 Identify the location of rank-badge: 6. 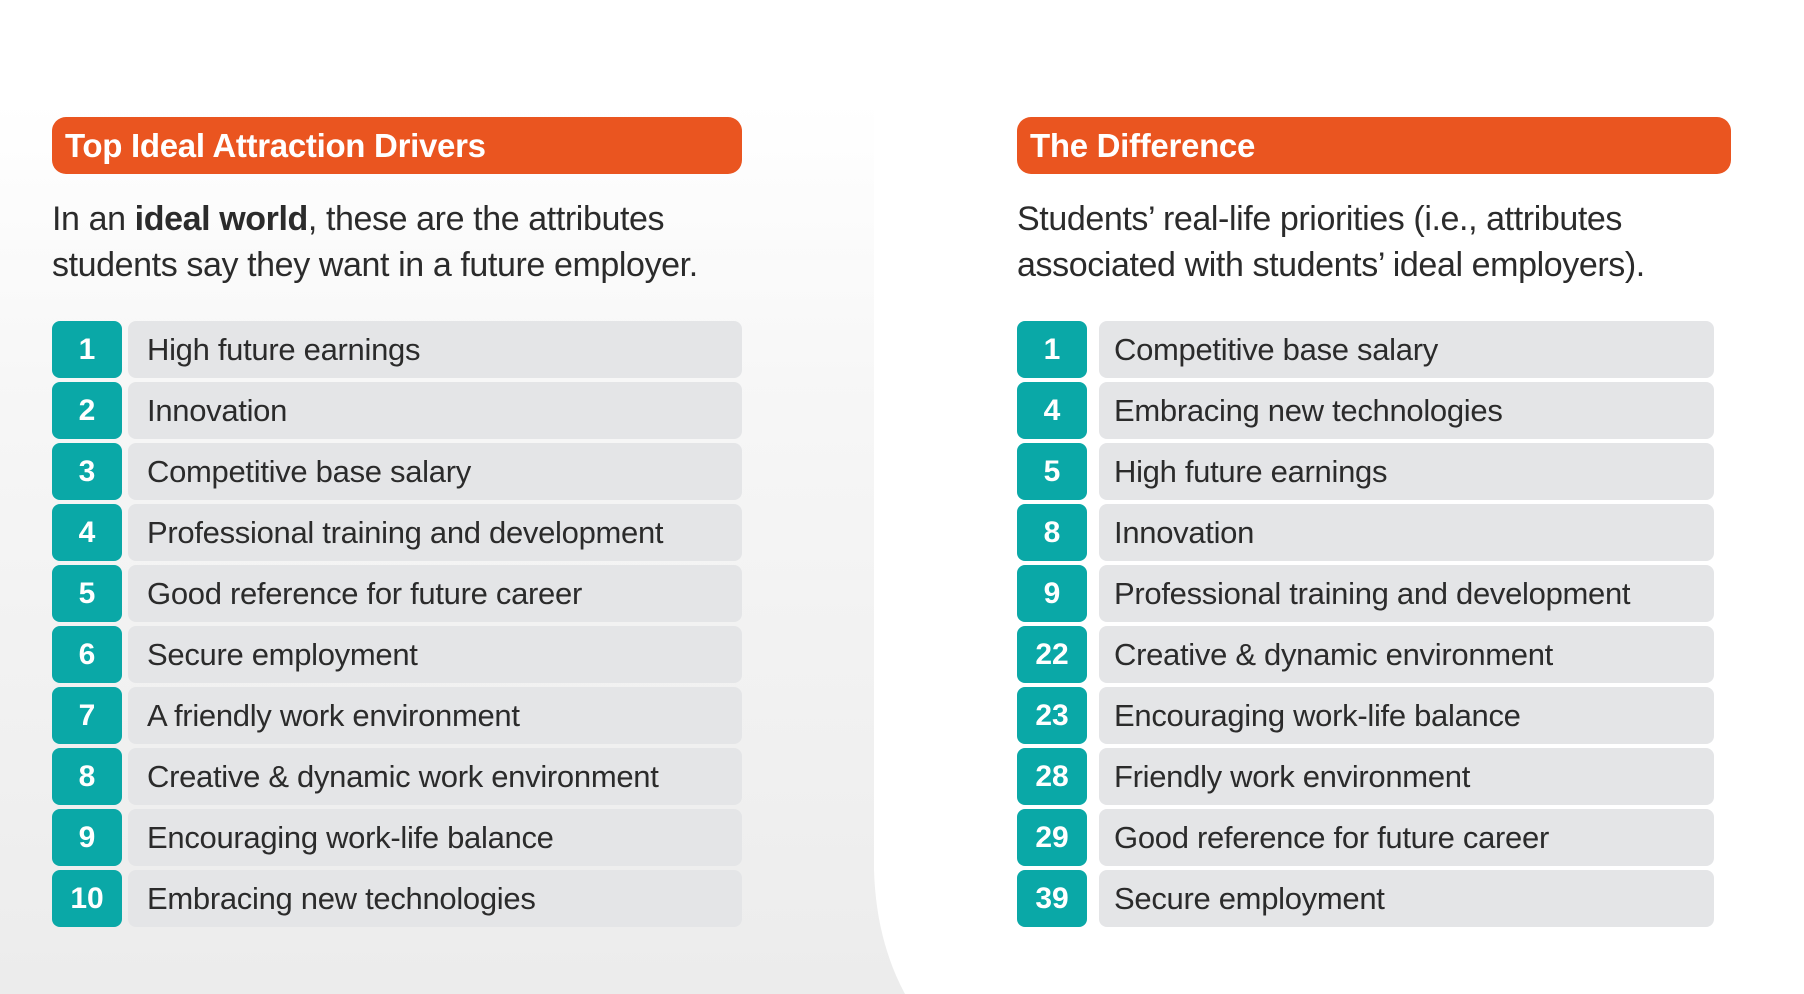
(87, 654).